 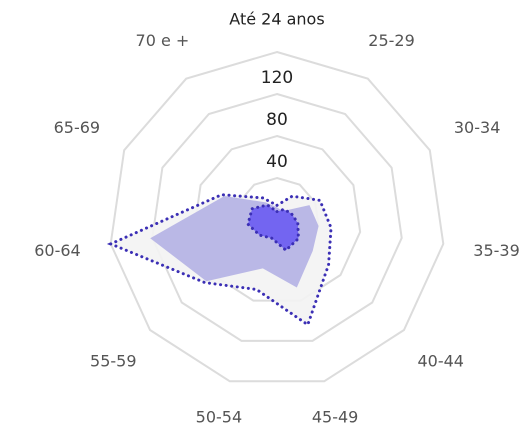 What do you see at coordinates (113, 360) in the screenshot?
I see `category-label: 55-59` at bounding box center [113, 360].